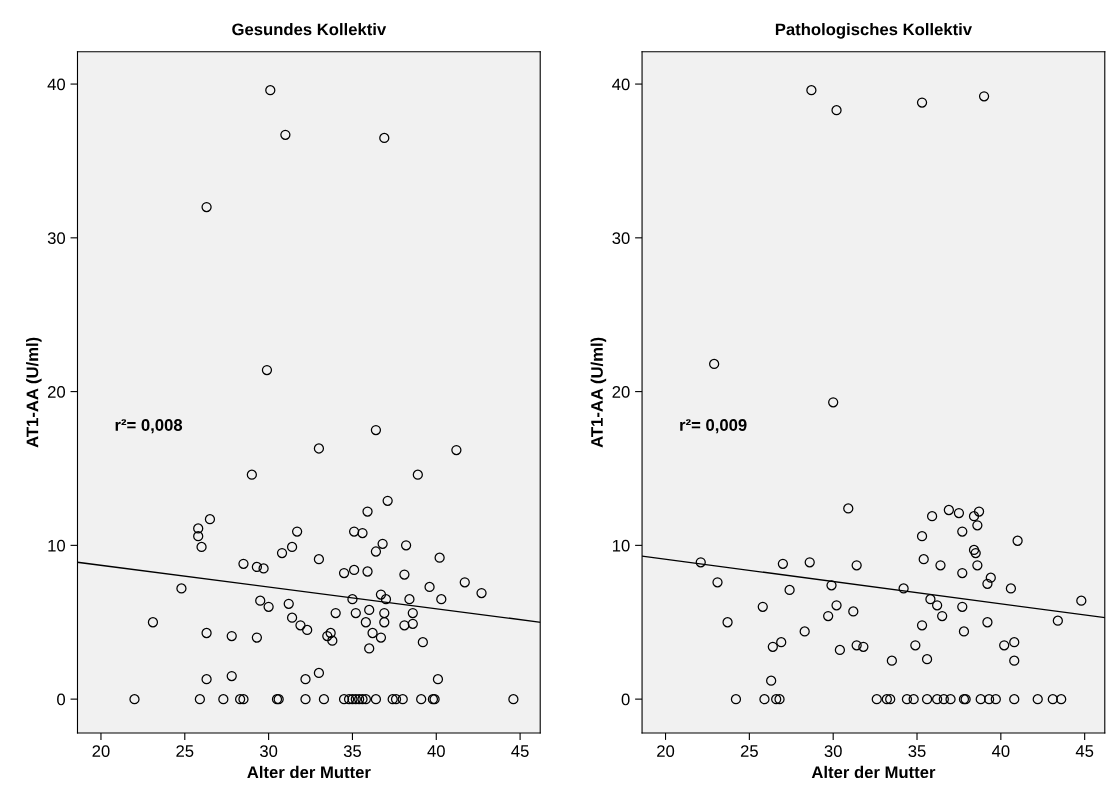  I want to click on annotation: r²= 0,009, so click(713, 426).